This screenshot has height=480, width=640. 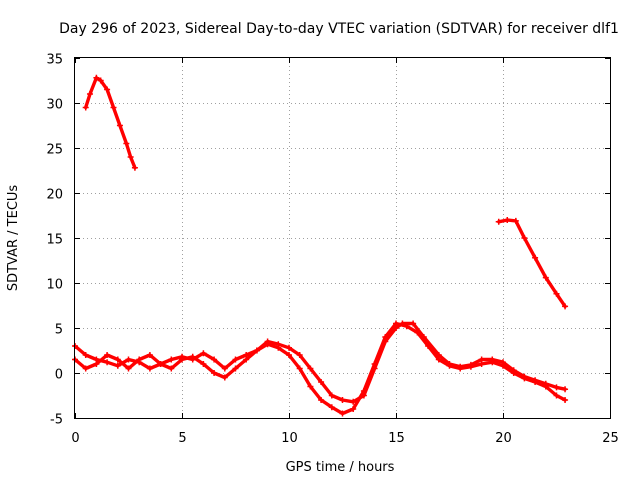 What do you see at coordinates (396, 438) in the screenshot?
I see `x-tick-label: 15` at bounding box center [396, 438].